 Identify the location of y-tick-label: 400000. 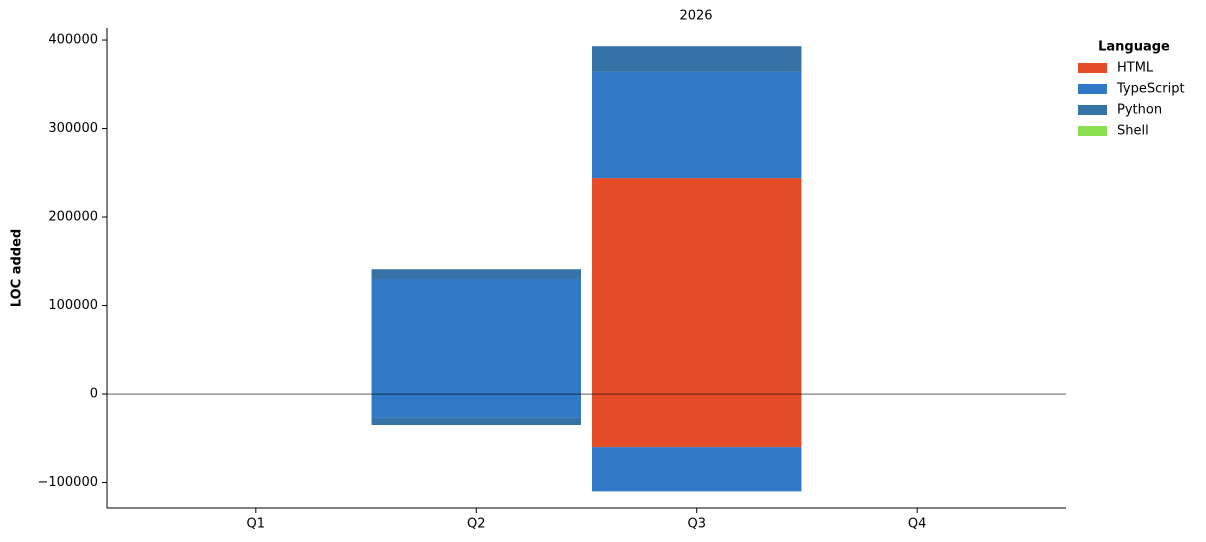
(73, 40).